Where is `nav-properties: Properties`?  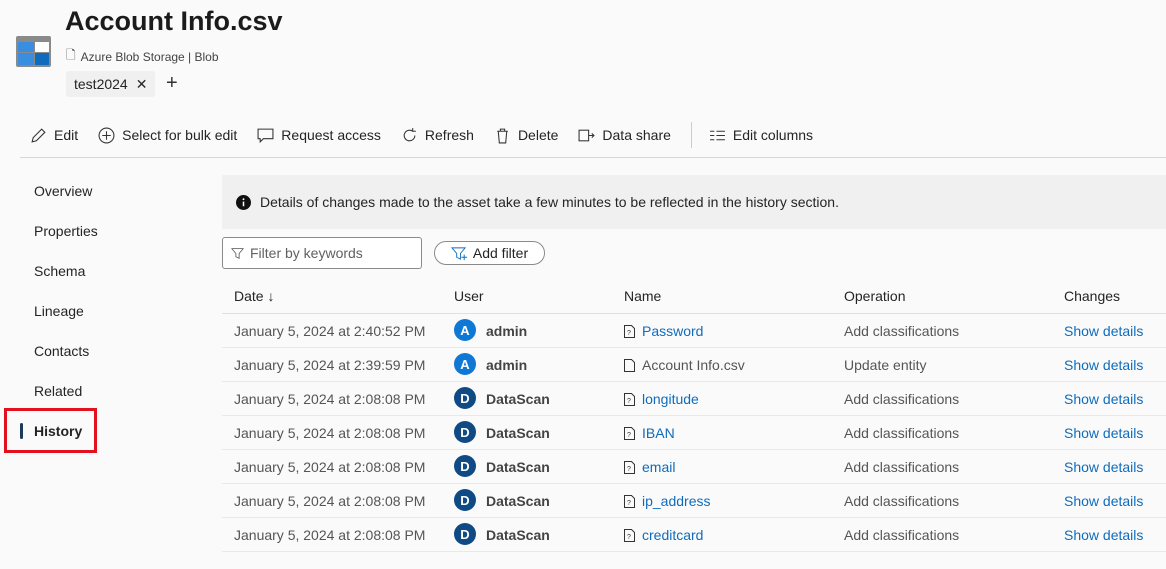
nav-properties: Properties is located at coordinates (66, 231).